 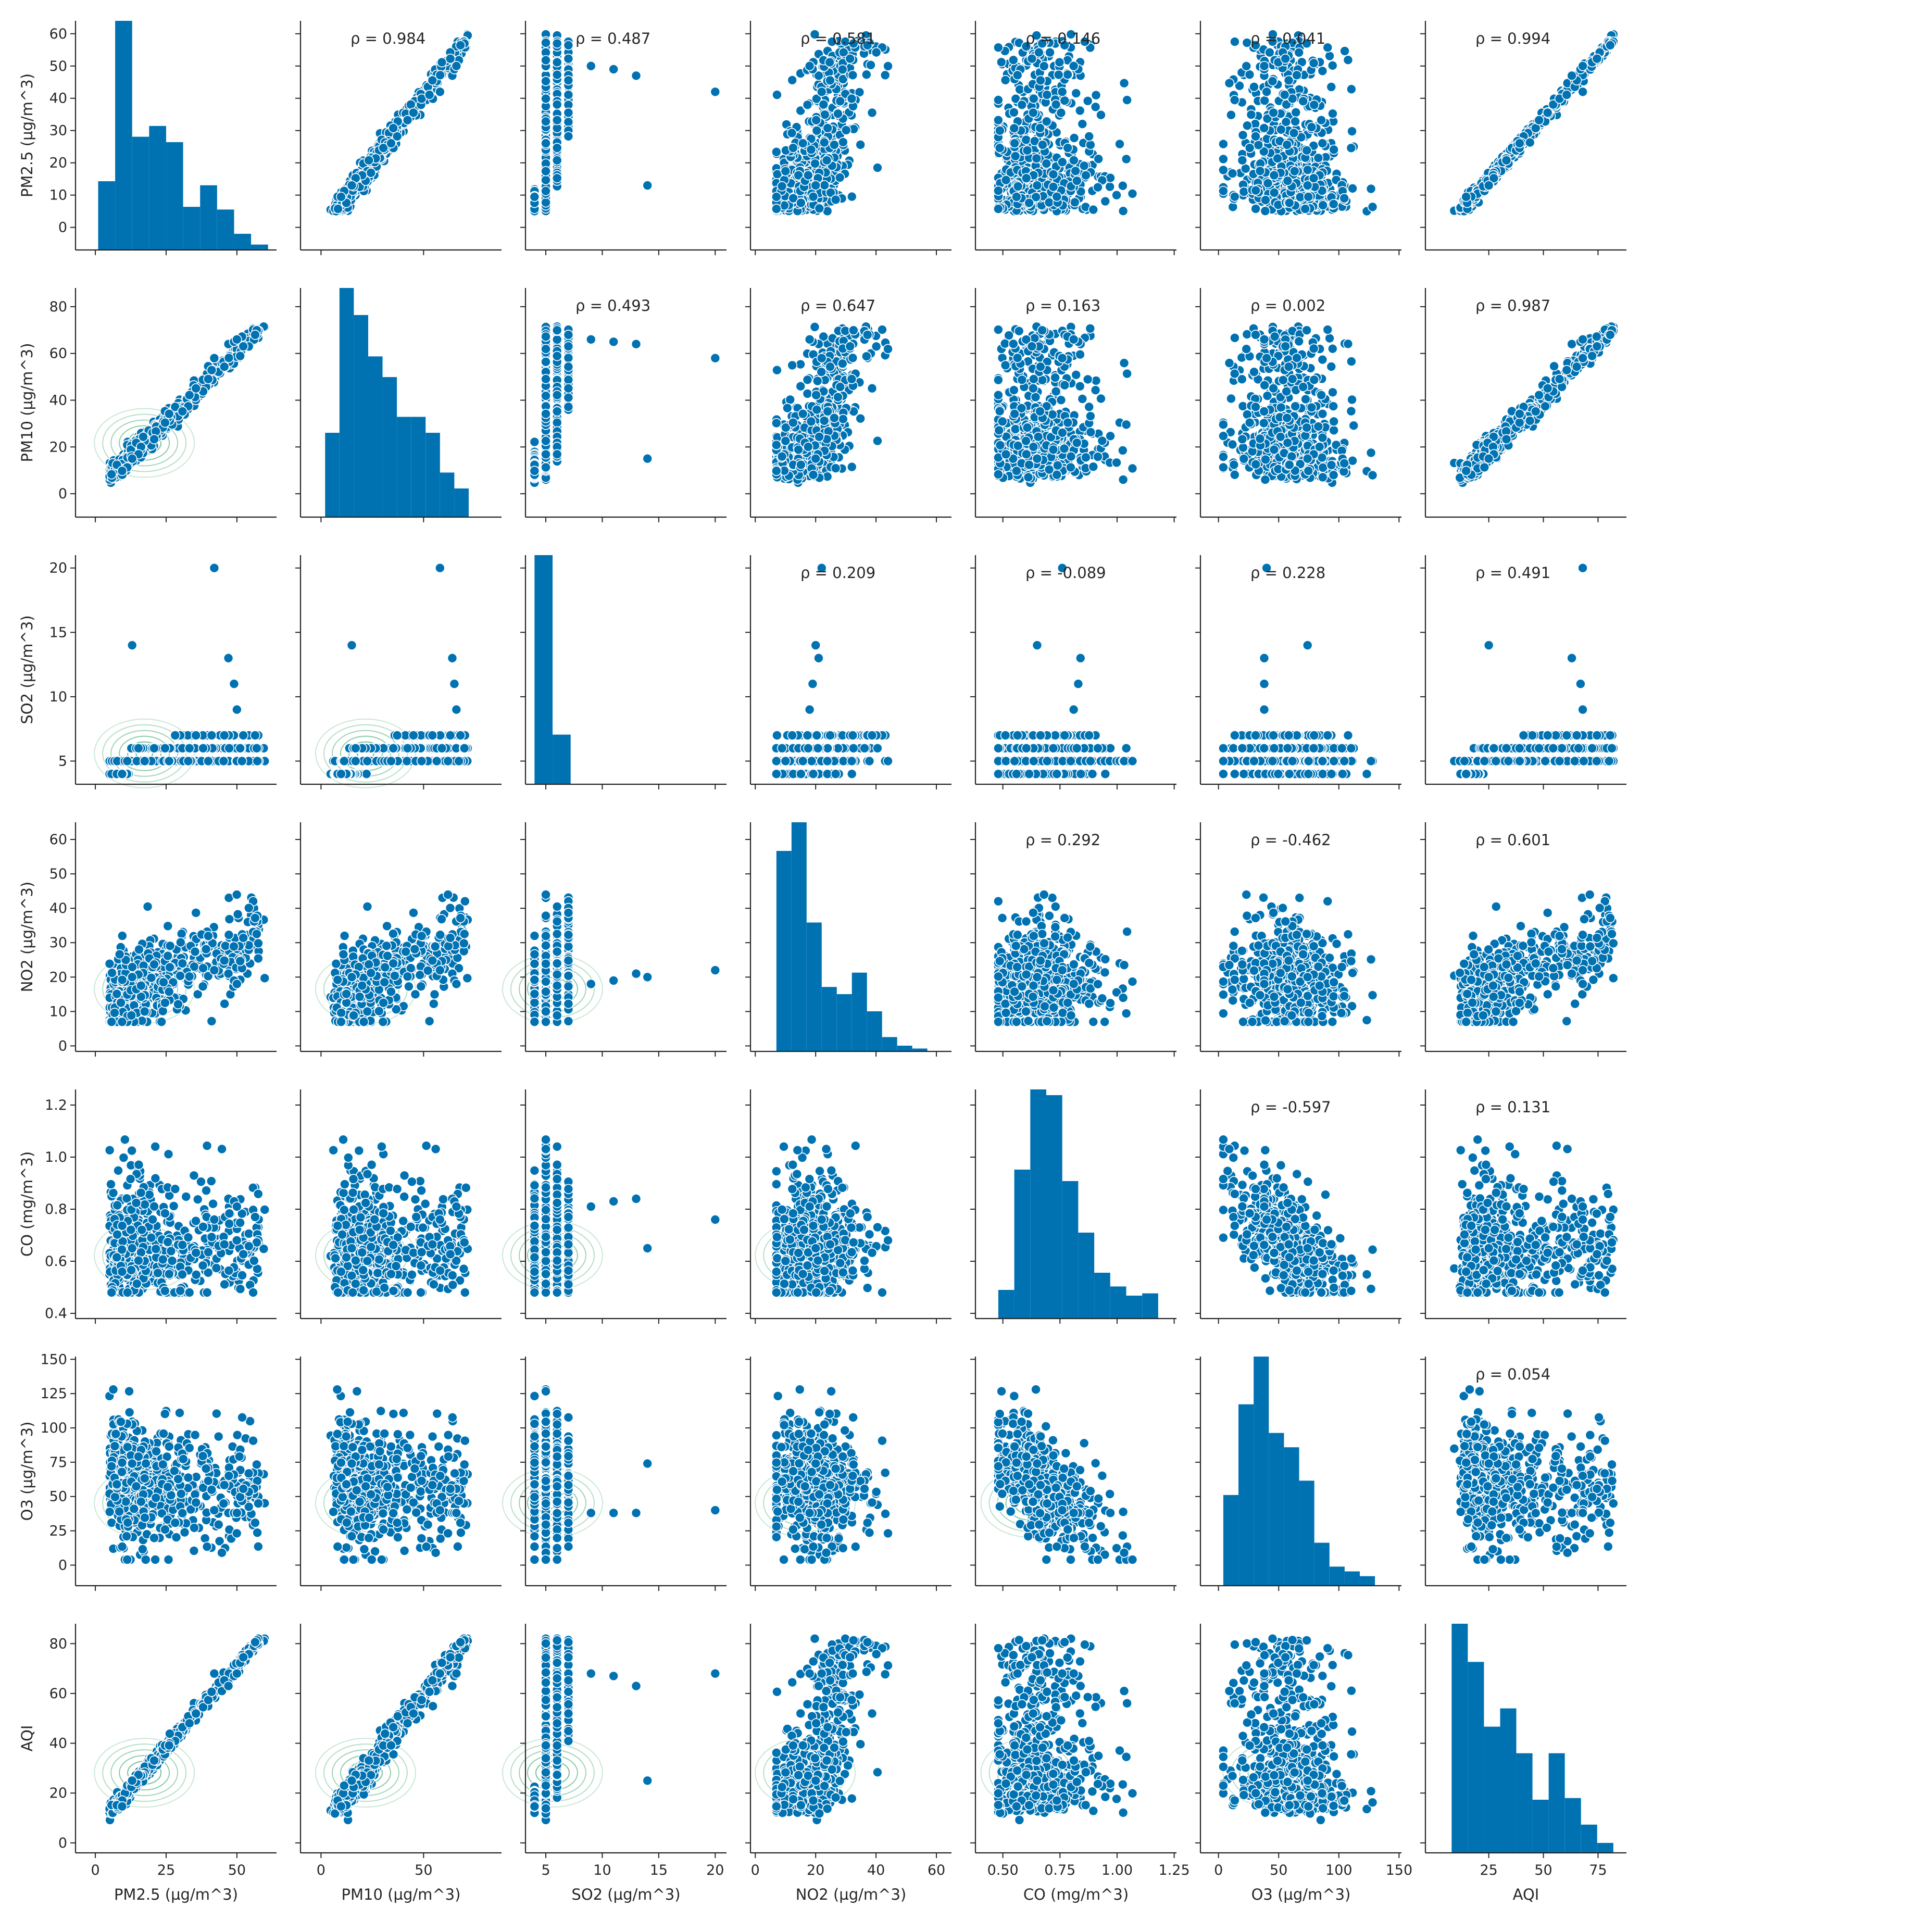 I want to click on y-tick-label: 40, so click(x=58, y=99).